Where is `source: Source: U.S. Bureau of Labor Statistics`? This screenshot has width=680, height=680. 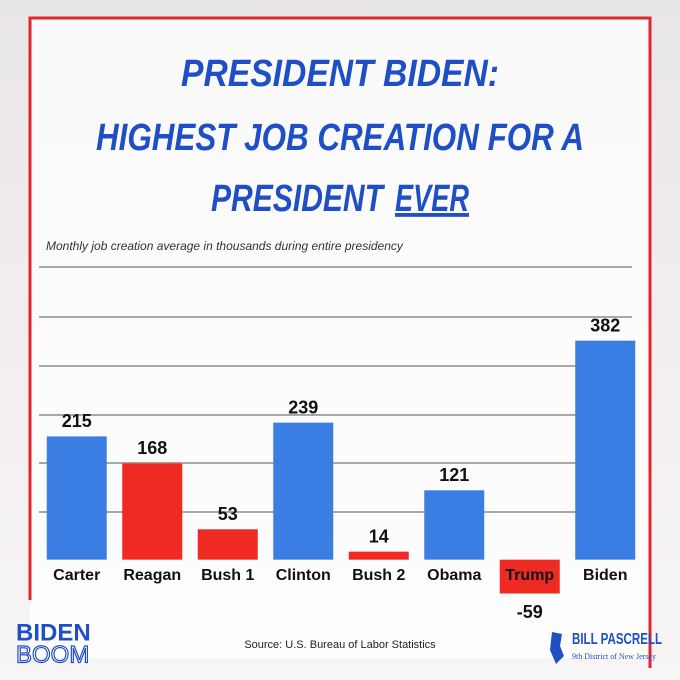 source: Source: U.S. Bureau of Labor Statistics is located at coordinates (340, 645).